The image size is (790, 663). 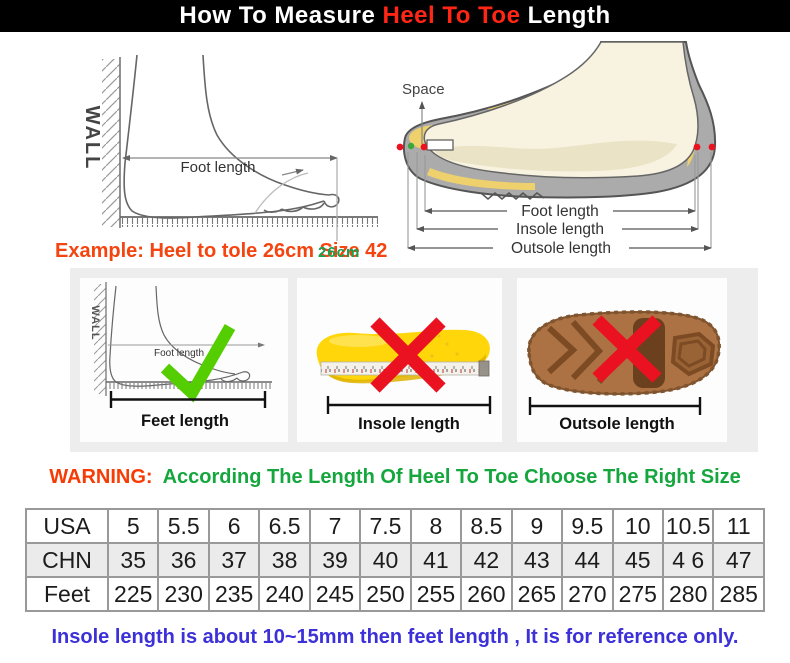 What do you see at coordinates (67, 594) in the screenshot?
I see `row-header: Feet` at bounding box center [67, 594].